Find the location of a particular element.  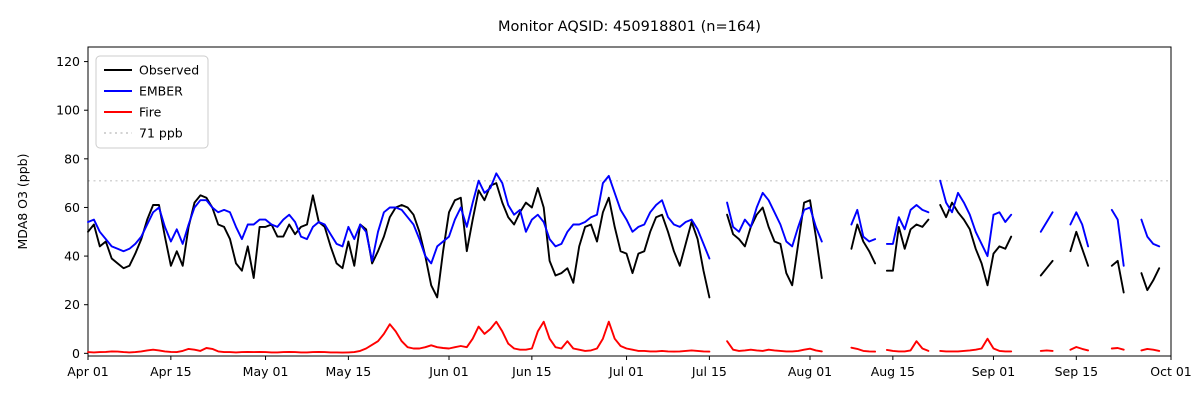

y-tick-label: 60 is located at coordinates (72, 207).